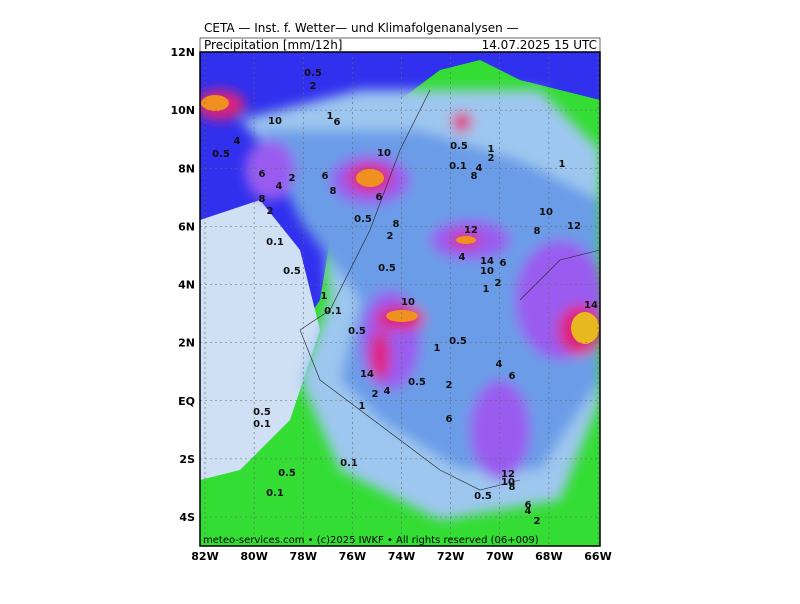 The width and height of the screenshot is (800, 604). Describe the element at coordinates (548, 556) in the screenshot. I see `lon-label: 68W` at that location.